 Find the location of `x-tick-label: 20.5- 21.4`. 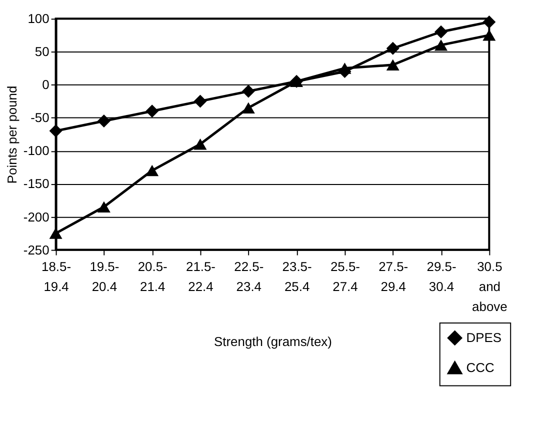

x-tick-label: 20.5- 21.4 is located at coordinates (153, 276).